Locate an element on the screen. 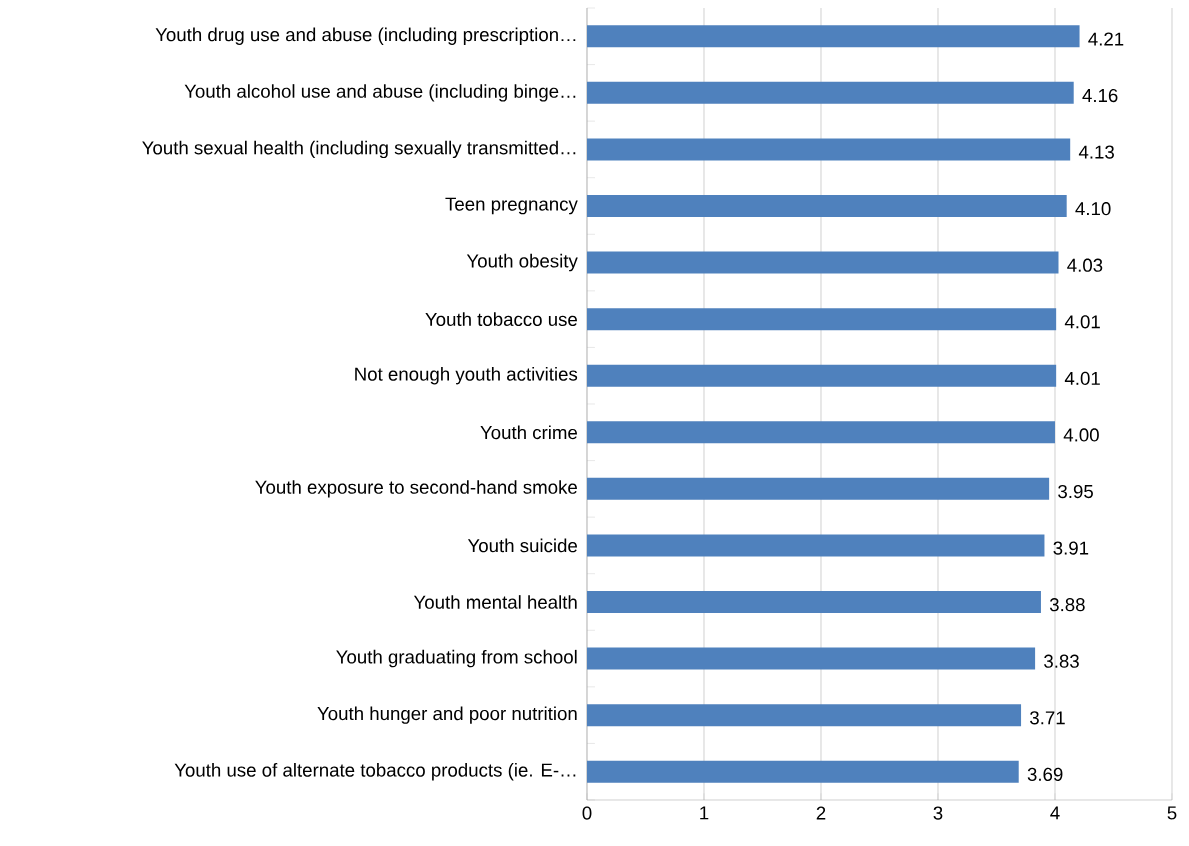 The height and width of the screenshot is (846, 1189). data-label: 4.16 is located at coordinates (1100, 95).